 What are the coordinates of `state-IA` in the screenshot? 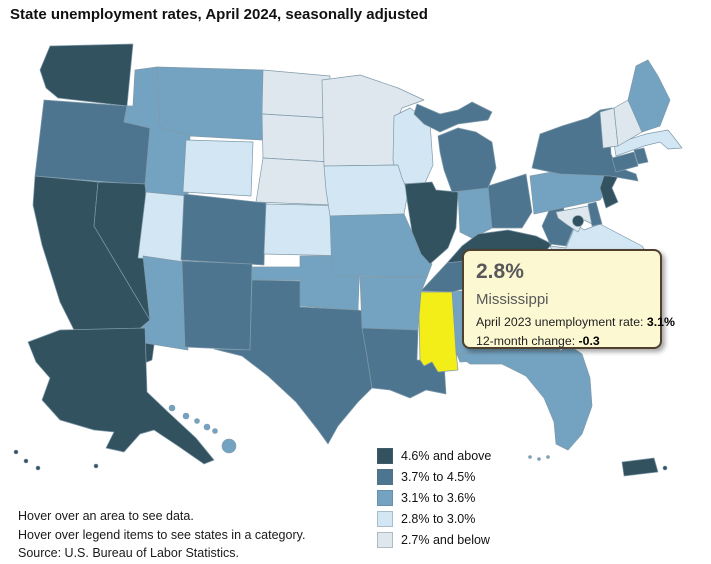 It's located at (366, 190).